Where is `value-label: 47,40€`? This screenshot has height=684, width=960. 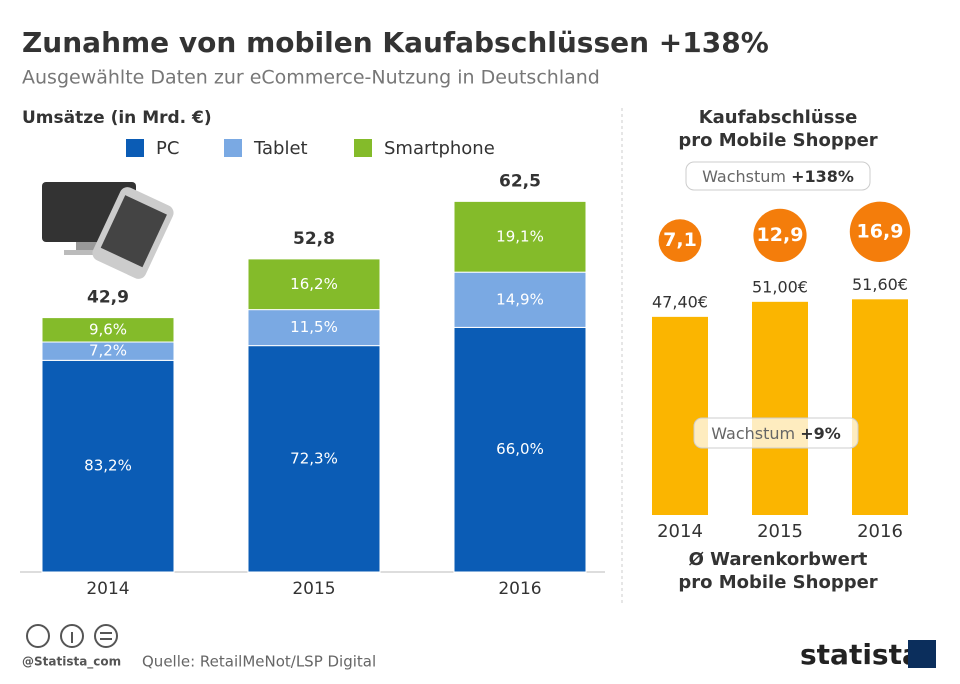 value-label: 47,40€ is located at coordinates (680, 301).